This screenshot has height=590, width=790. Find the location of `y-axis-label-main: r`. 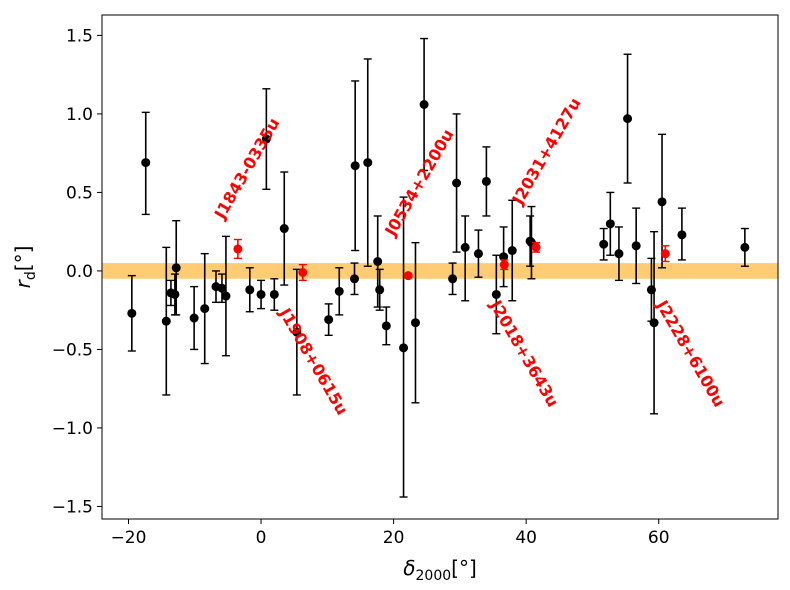

y-axis-label-main: r is located at coordinates (23, 283).